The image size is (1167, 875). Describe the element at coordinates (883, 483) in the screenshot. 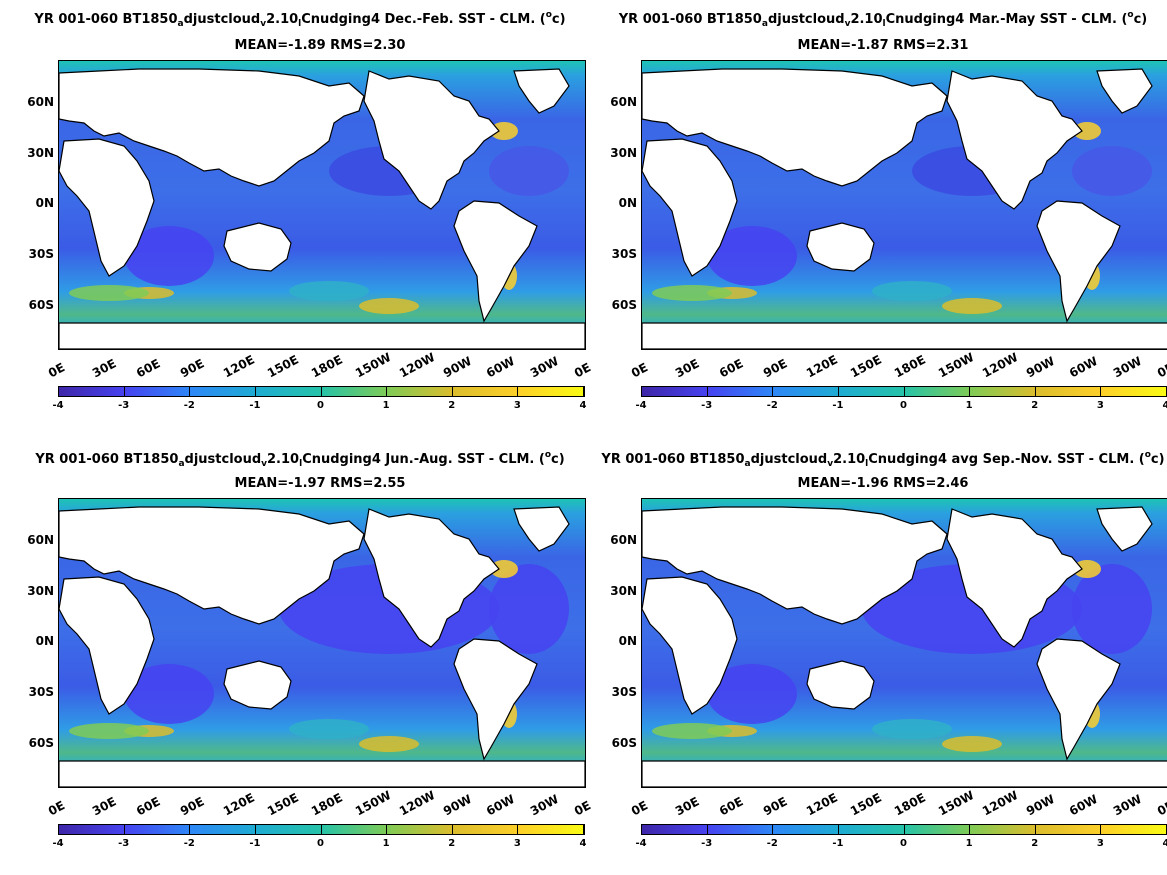

I see `panel-stats: MEAN=-1.96 RMS=2.46` at that location.